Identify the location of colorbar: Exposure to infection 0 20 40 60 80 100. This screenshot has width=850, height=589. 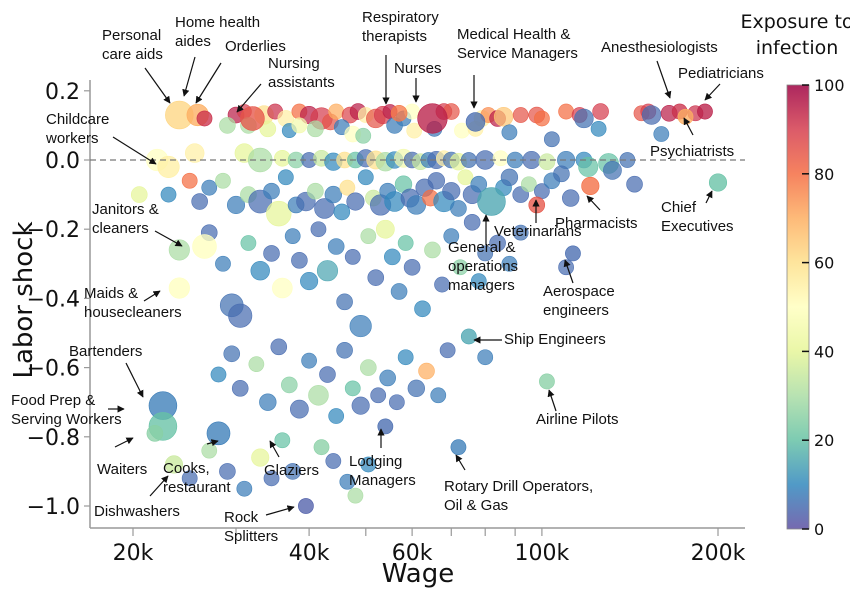
(795, 275).